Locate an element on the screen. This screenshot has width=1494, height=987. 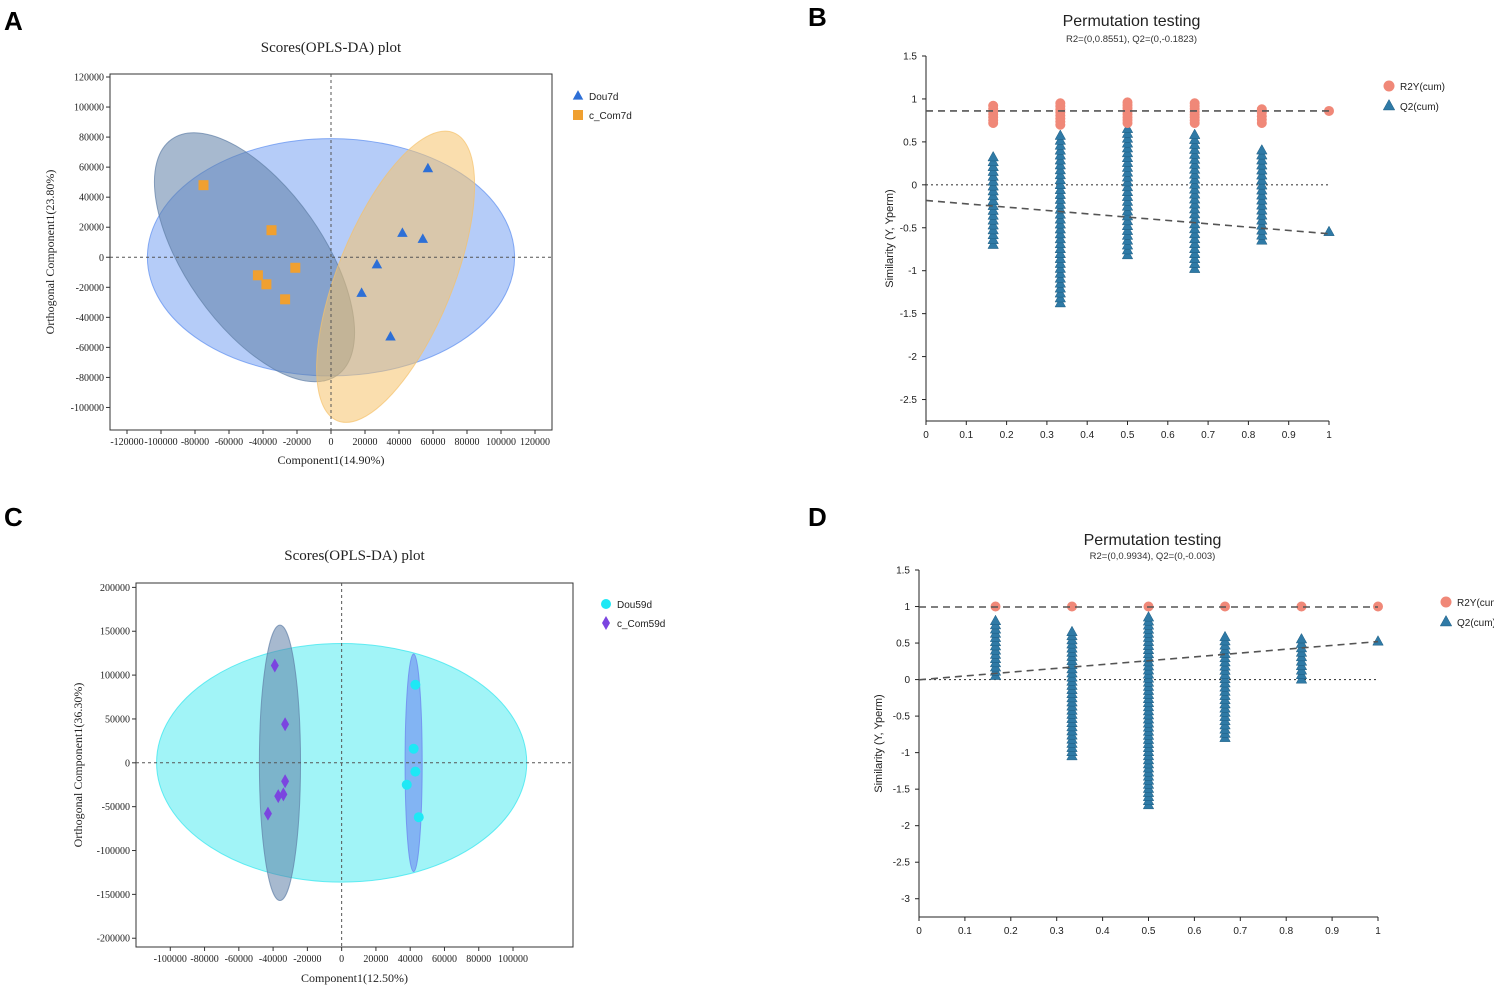
y-tick-label: -80000 is located at coordinates (90, 378).